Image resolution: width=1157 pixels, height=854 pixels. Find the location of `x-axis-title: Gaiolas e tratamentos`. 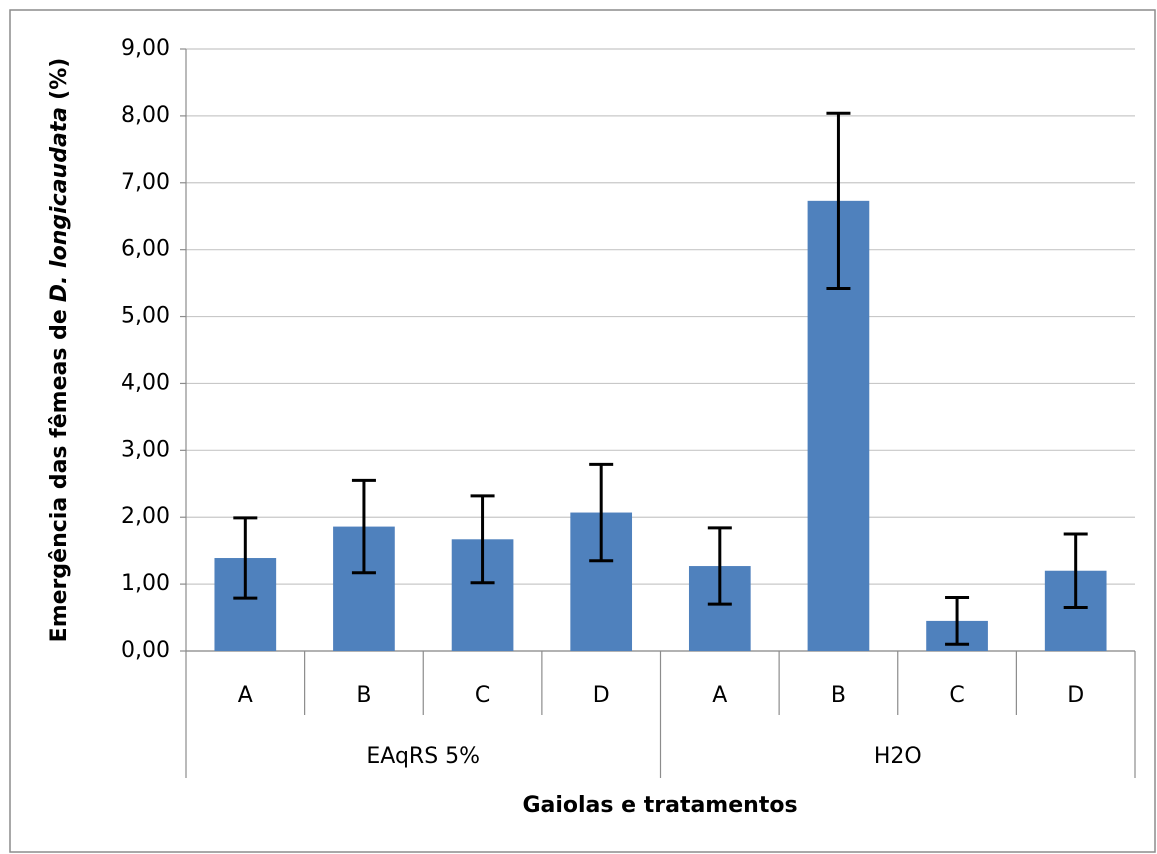

x-axis-title: Gaiolas e tratamentos is located at coordinates (659, 805).